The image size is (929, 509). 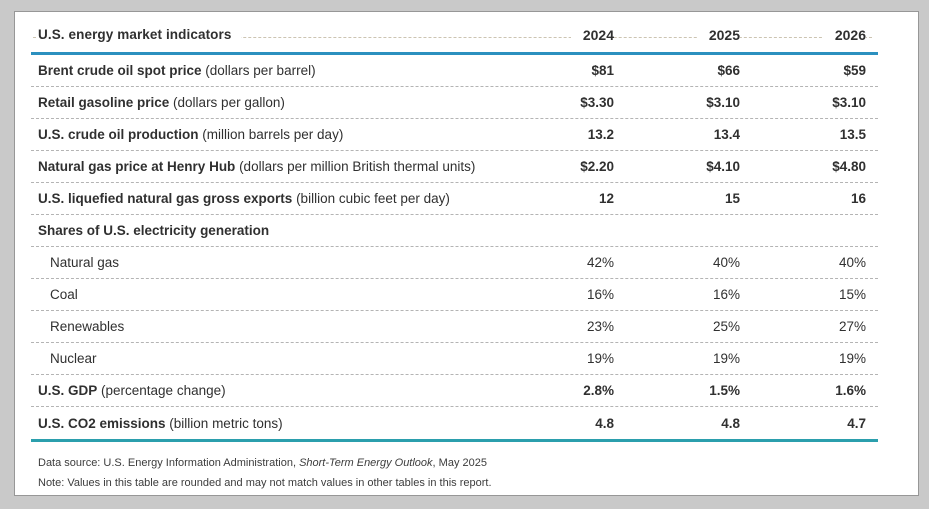 What do you see at coordinates (551, 35) in the screenshot?
I see `column-header-2024: 2024` at bounding box center [551, 35].